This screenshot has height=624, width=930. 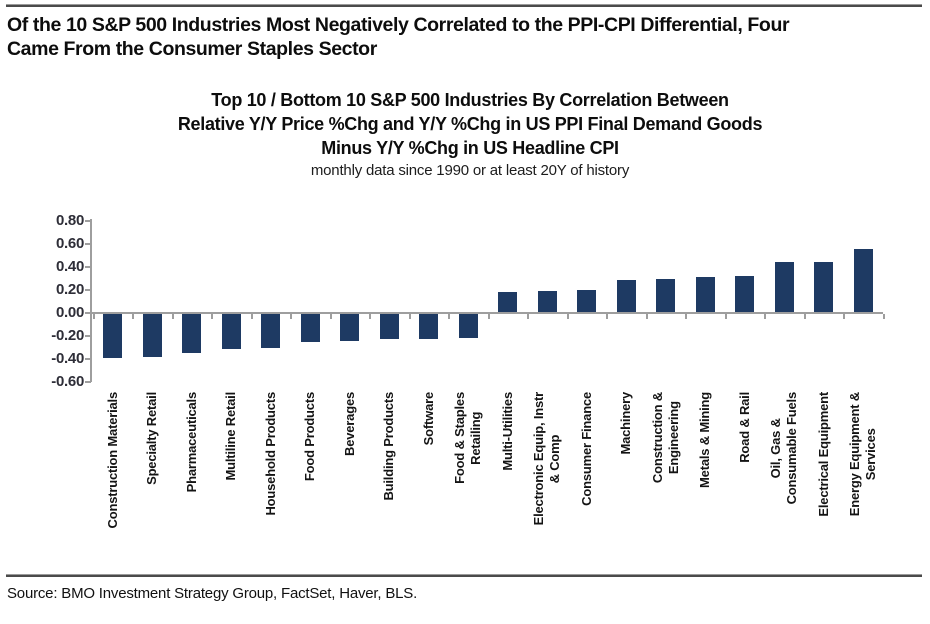 What do you see at coordinates (70, 220) in the screenshot?
I see `y-tick-label: 0.80` at bounding box center [70, 220].